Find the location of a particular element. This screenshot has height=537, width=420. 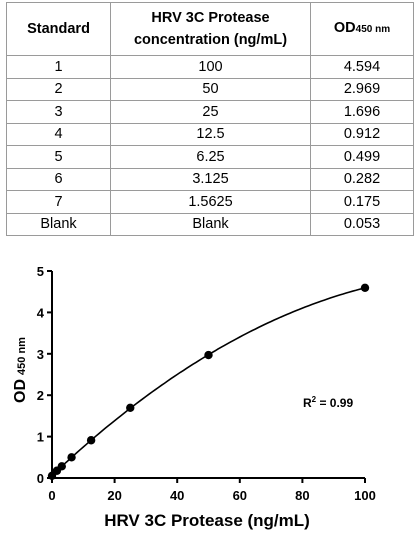

table-row: 7 1.5625 0.175 is located at coordinates (210, 202).